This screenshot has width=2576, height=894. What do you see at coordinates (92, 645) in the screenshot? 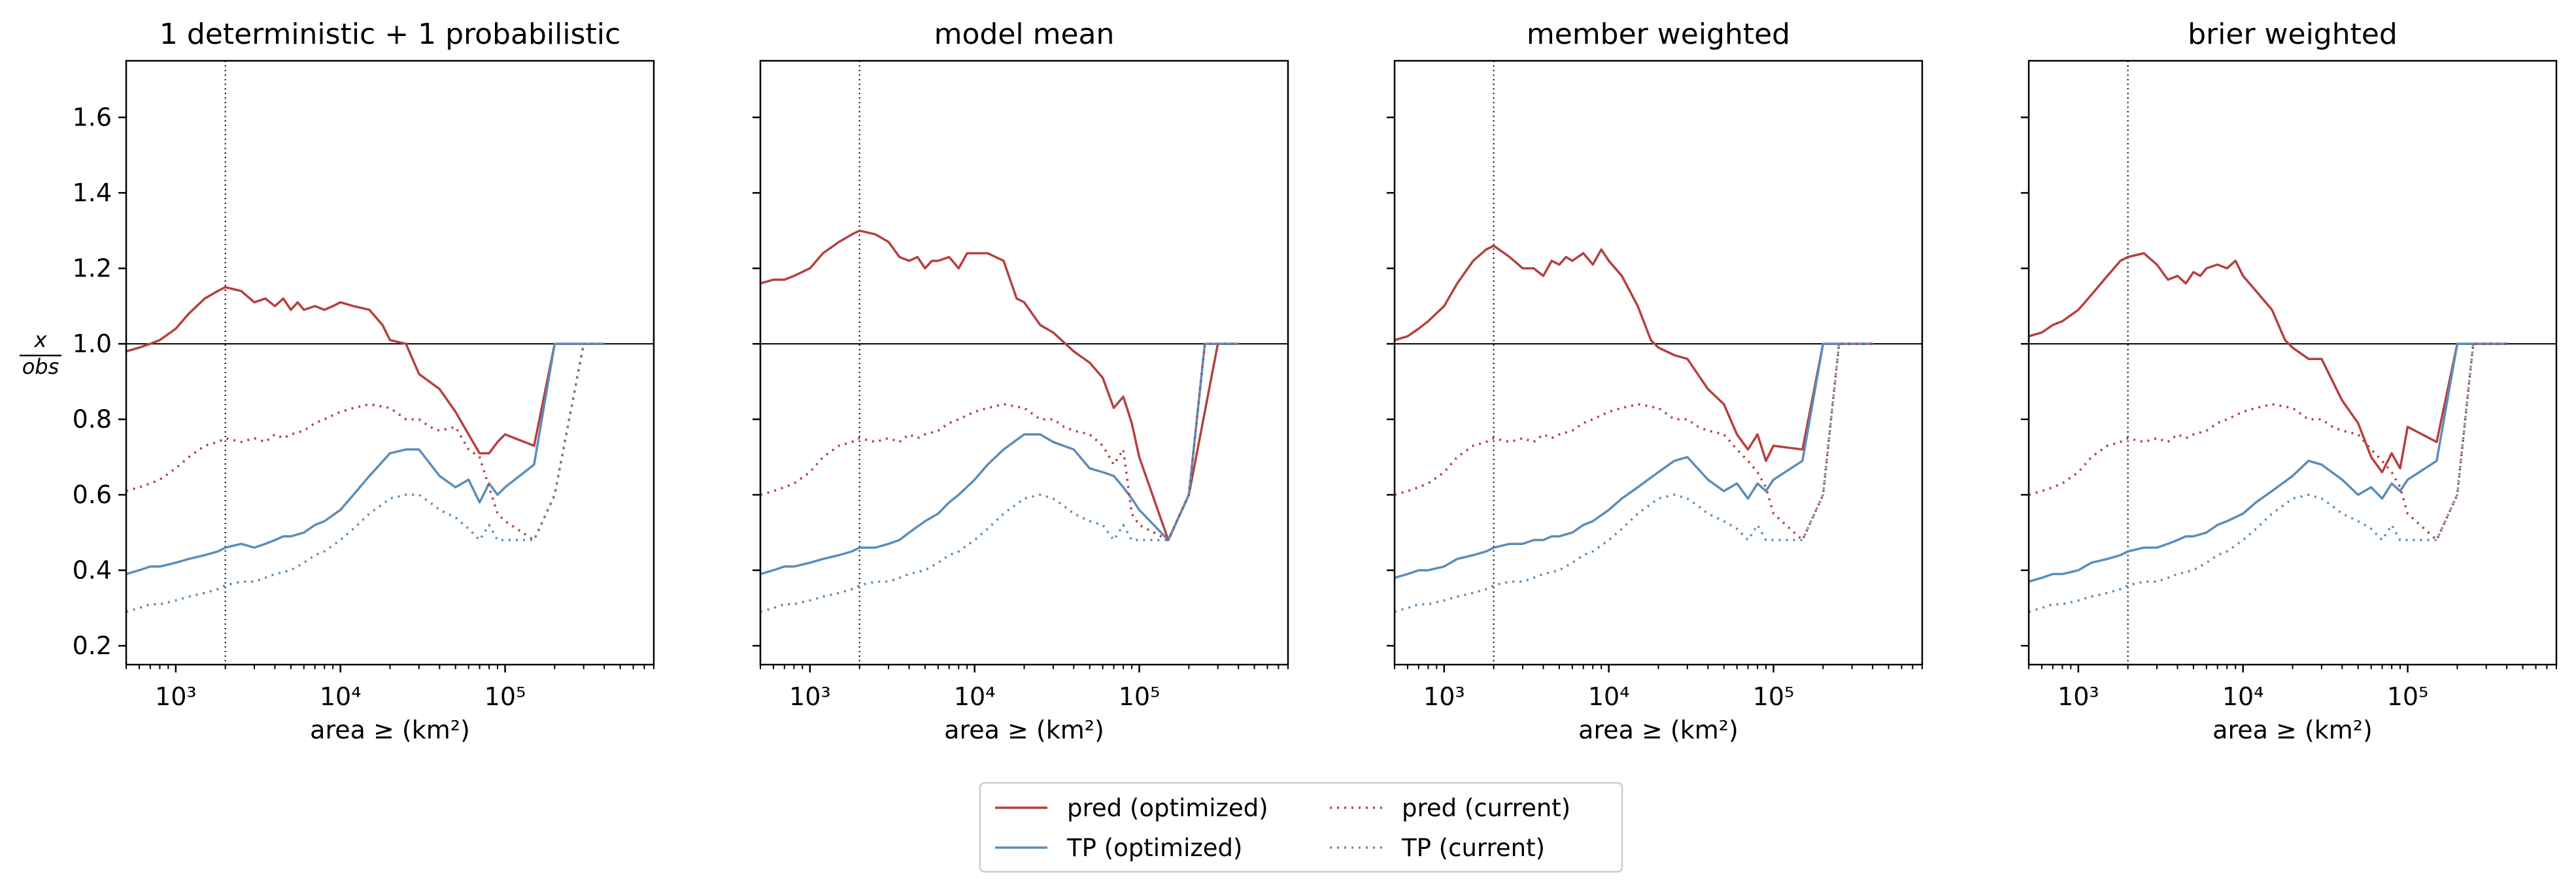
I see `y-tick-label: 0.2` at bounding box center [92, 645].